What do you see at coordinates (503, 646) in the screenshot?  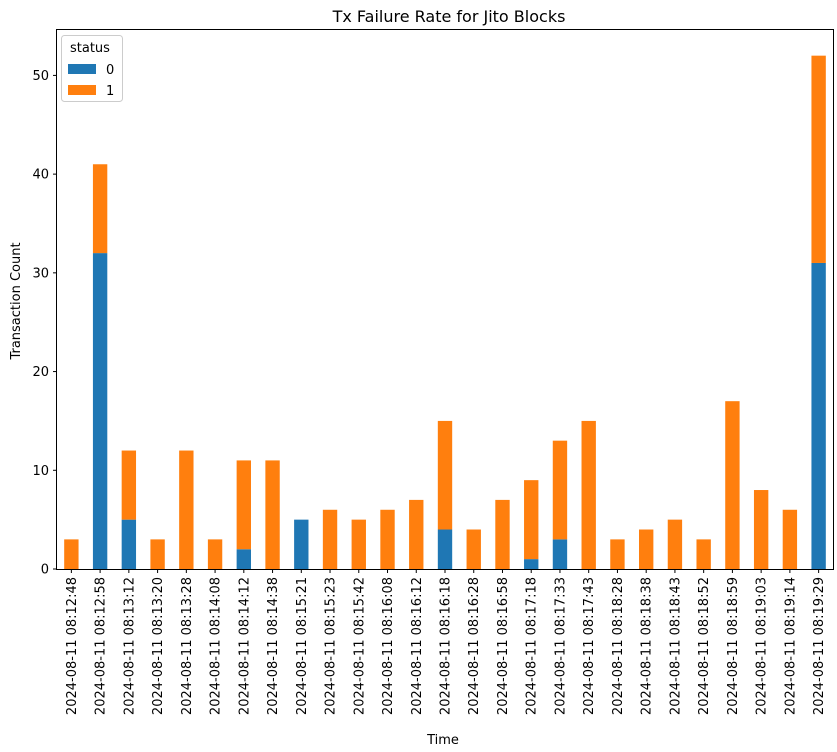 I see `x-tick-label: 2024-08-11 08:16:58` at bounding box center [503, 646].